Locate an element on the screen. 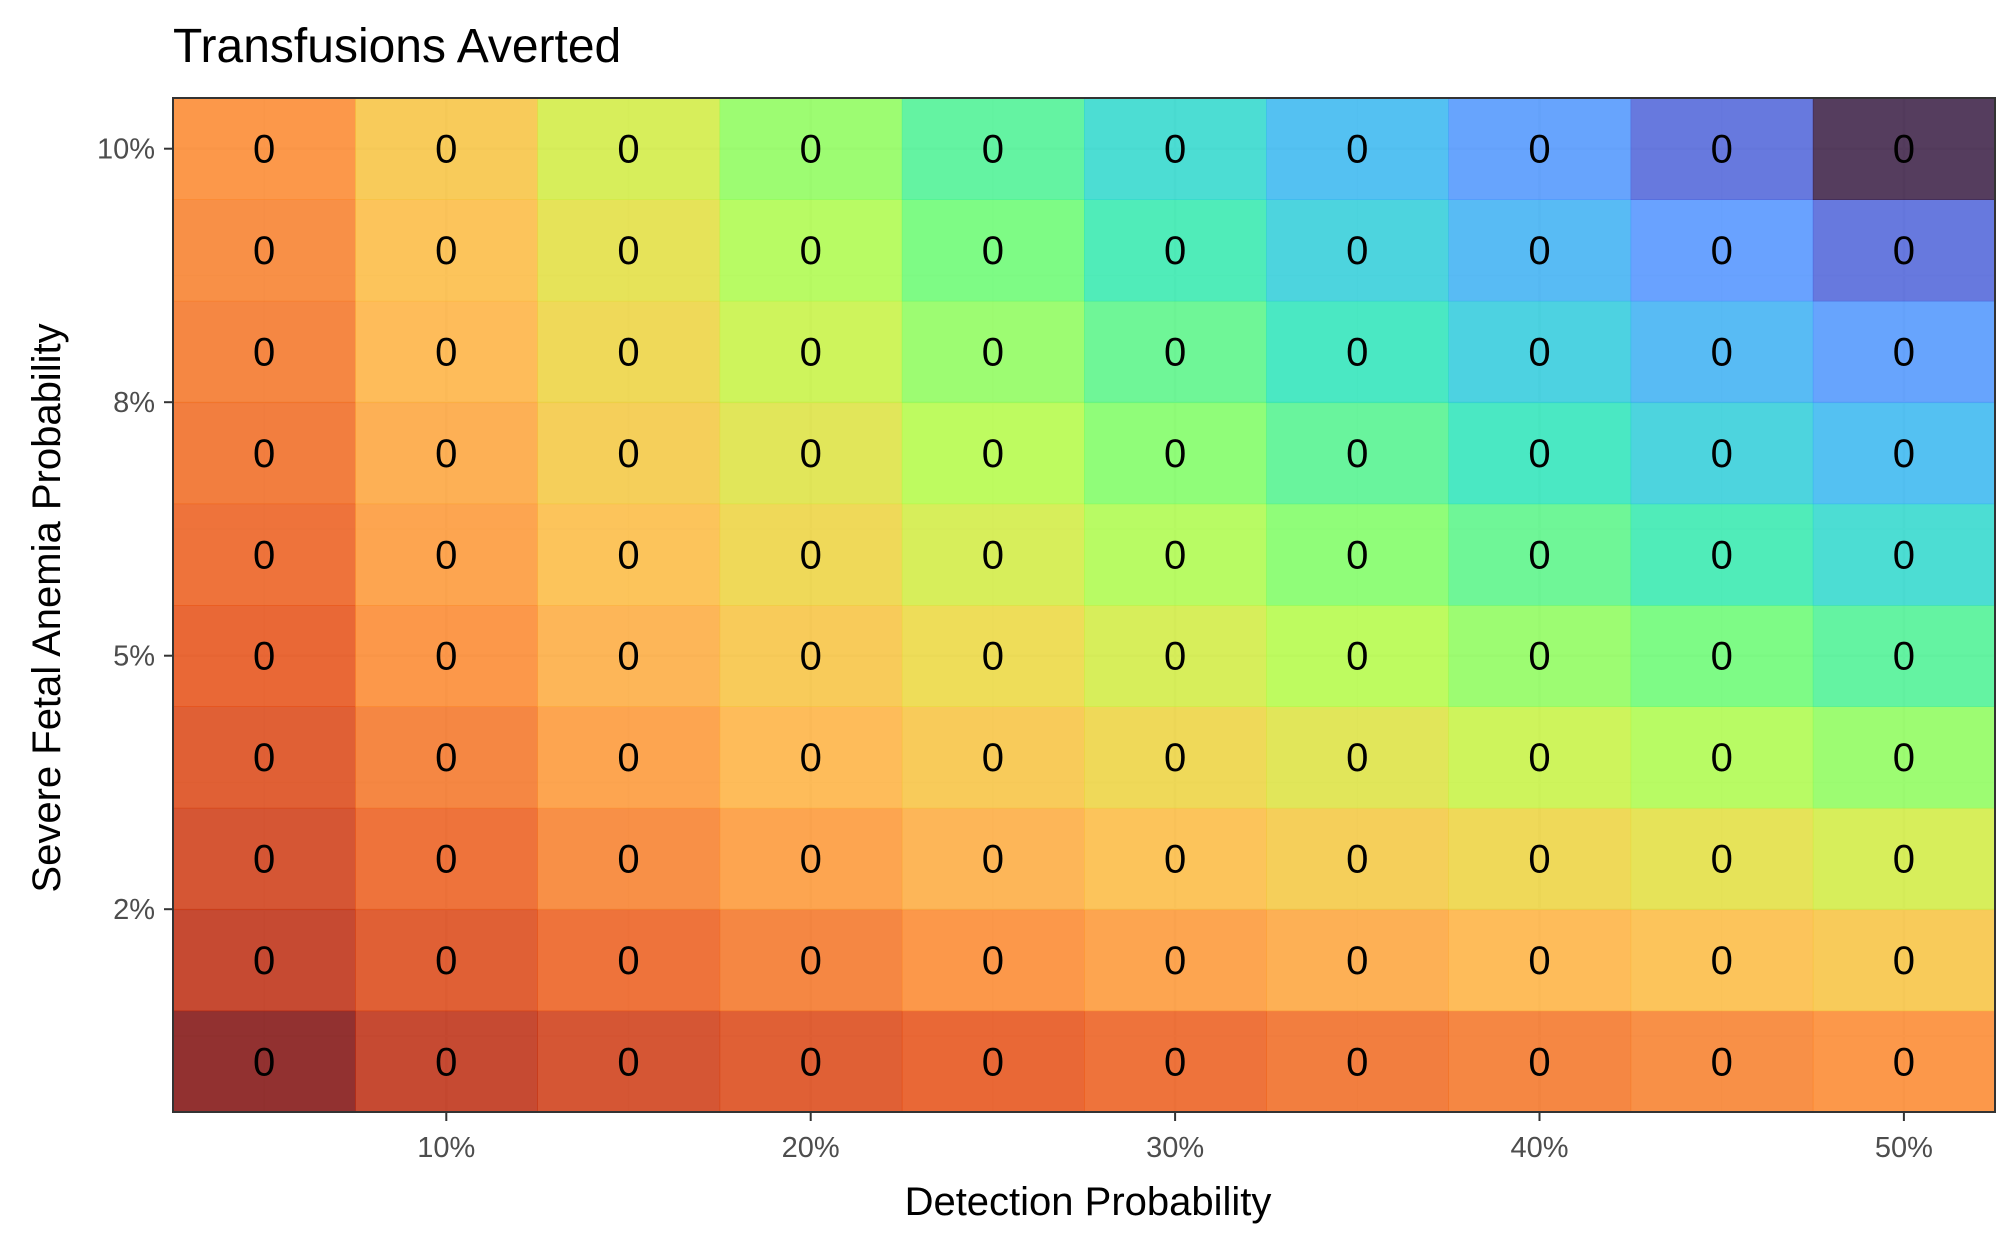  x-axis-title: Detection Probability is located at coordinates (1088, 1202).